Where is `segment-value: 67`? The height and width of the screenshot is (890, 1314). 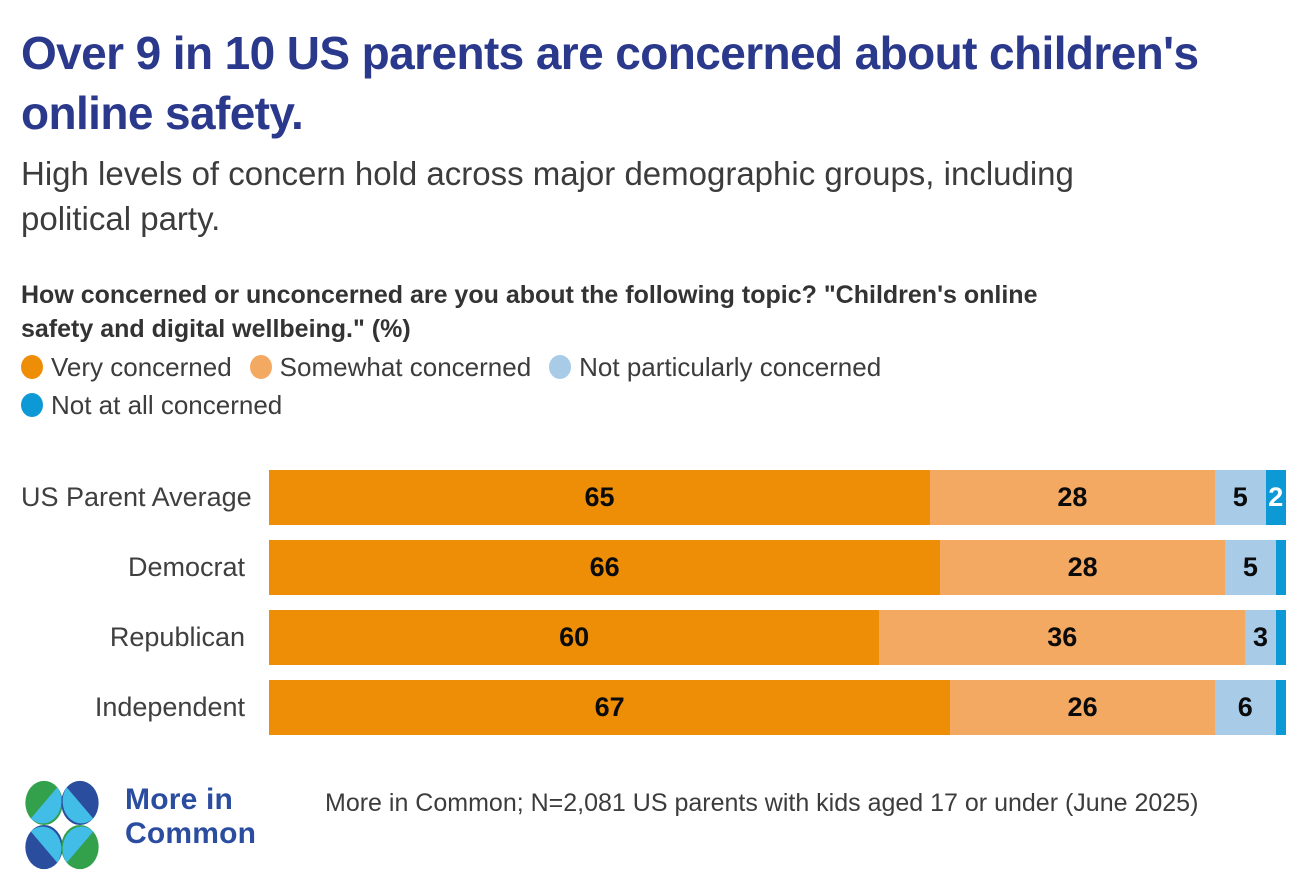 segment-value: 67 is located at coordinates (609, 706).